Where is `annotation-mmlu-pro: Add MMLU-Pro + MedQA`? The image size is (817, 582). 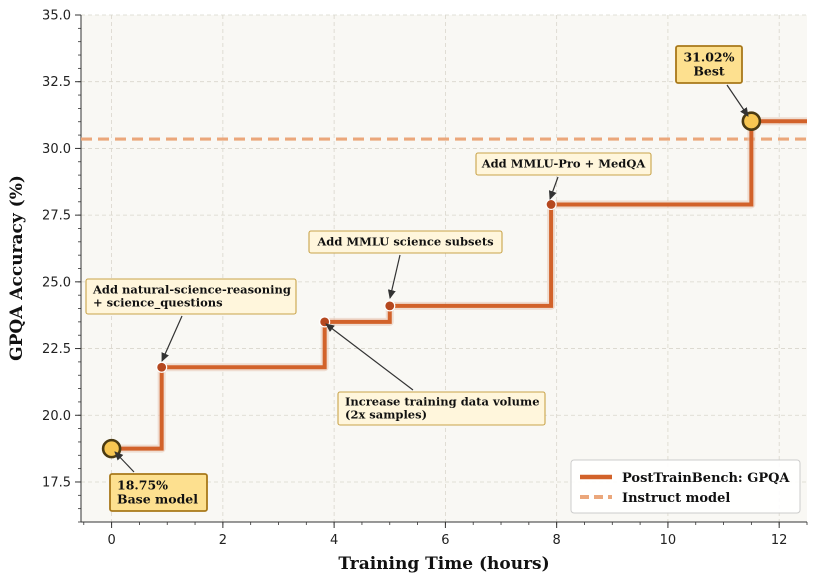 annotation-mmlu-pro: Add MMLU-Pro + MedQA is located at coordinates (563, 176).